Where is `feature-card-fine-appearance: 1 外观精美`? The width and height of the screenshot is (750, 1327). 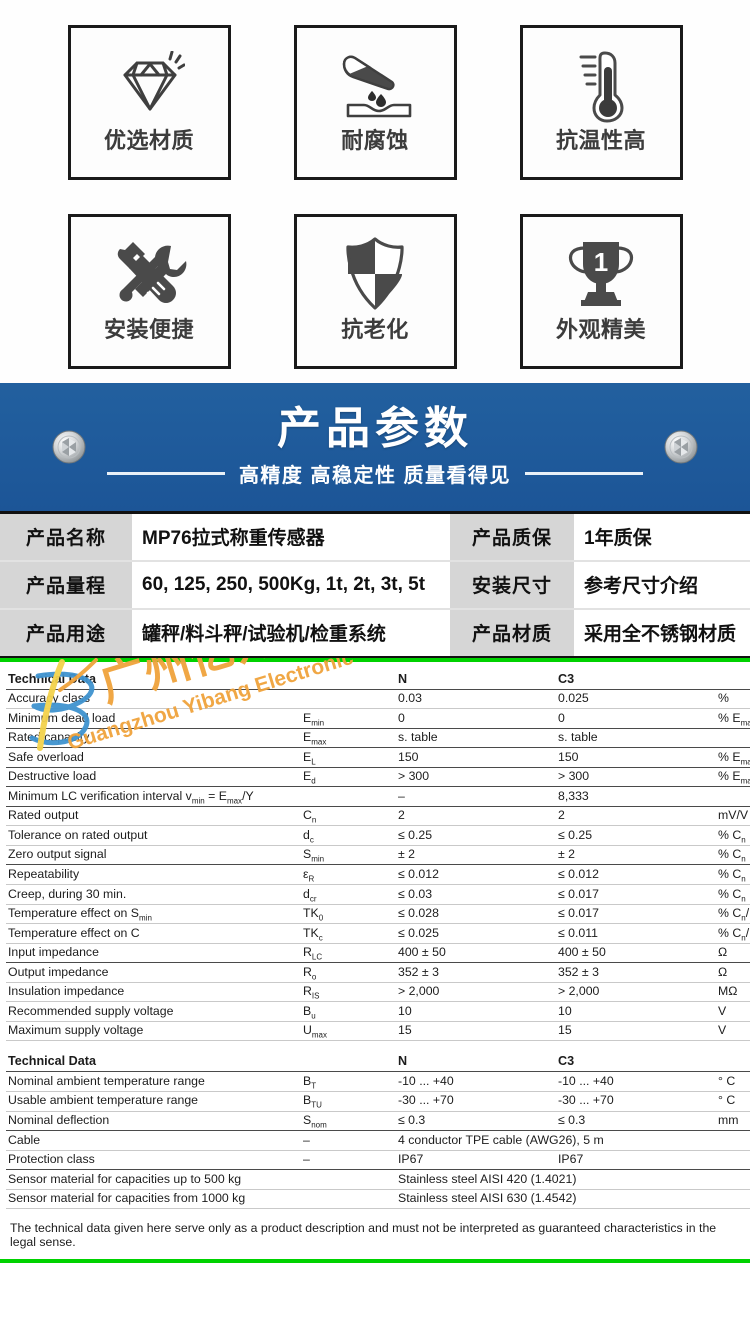 feature-card-fine-appearance: 1 外观精美 is located at coordinates (601, 291).